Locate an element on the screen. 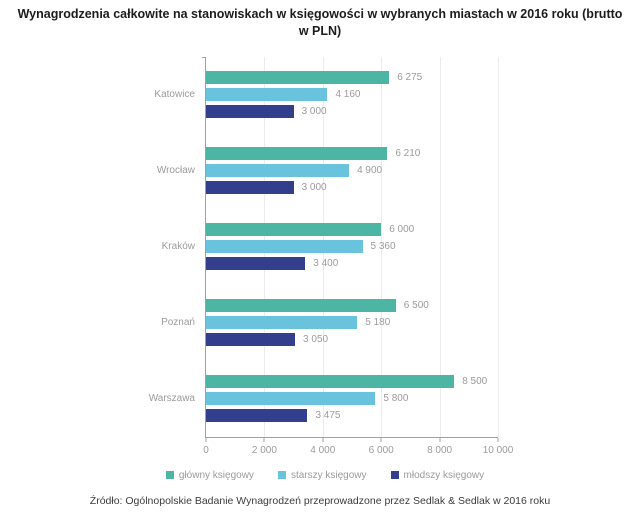  bar-group: 6 000 5 360 3 400 is located at coordinates (352, 247).